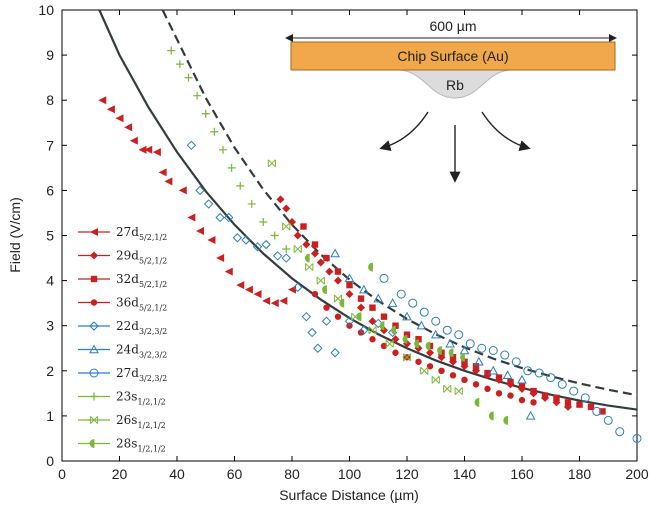 Image resolution: width=650 pixels, height=509 pixels. I want to click on x-axis-label: Surface Distance (µm), so click(349, 495).